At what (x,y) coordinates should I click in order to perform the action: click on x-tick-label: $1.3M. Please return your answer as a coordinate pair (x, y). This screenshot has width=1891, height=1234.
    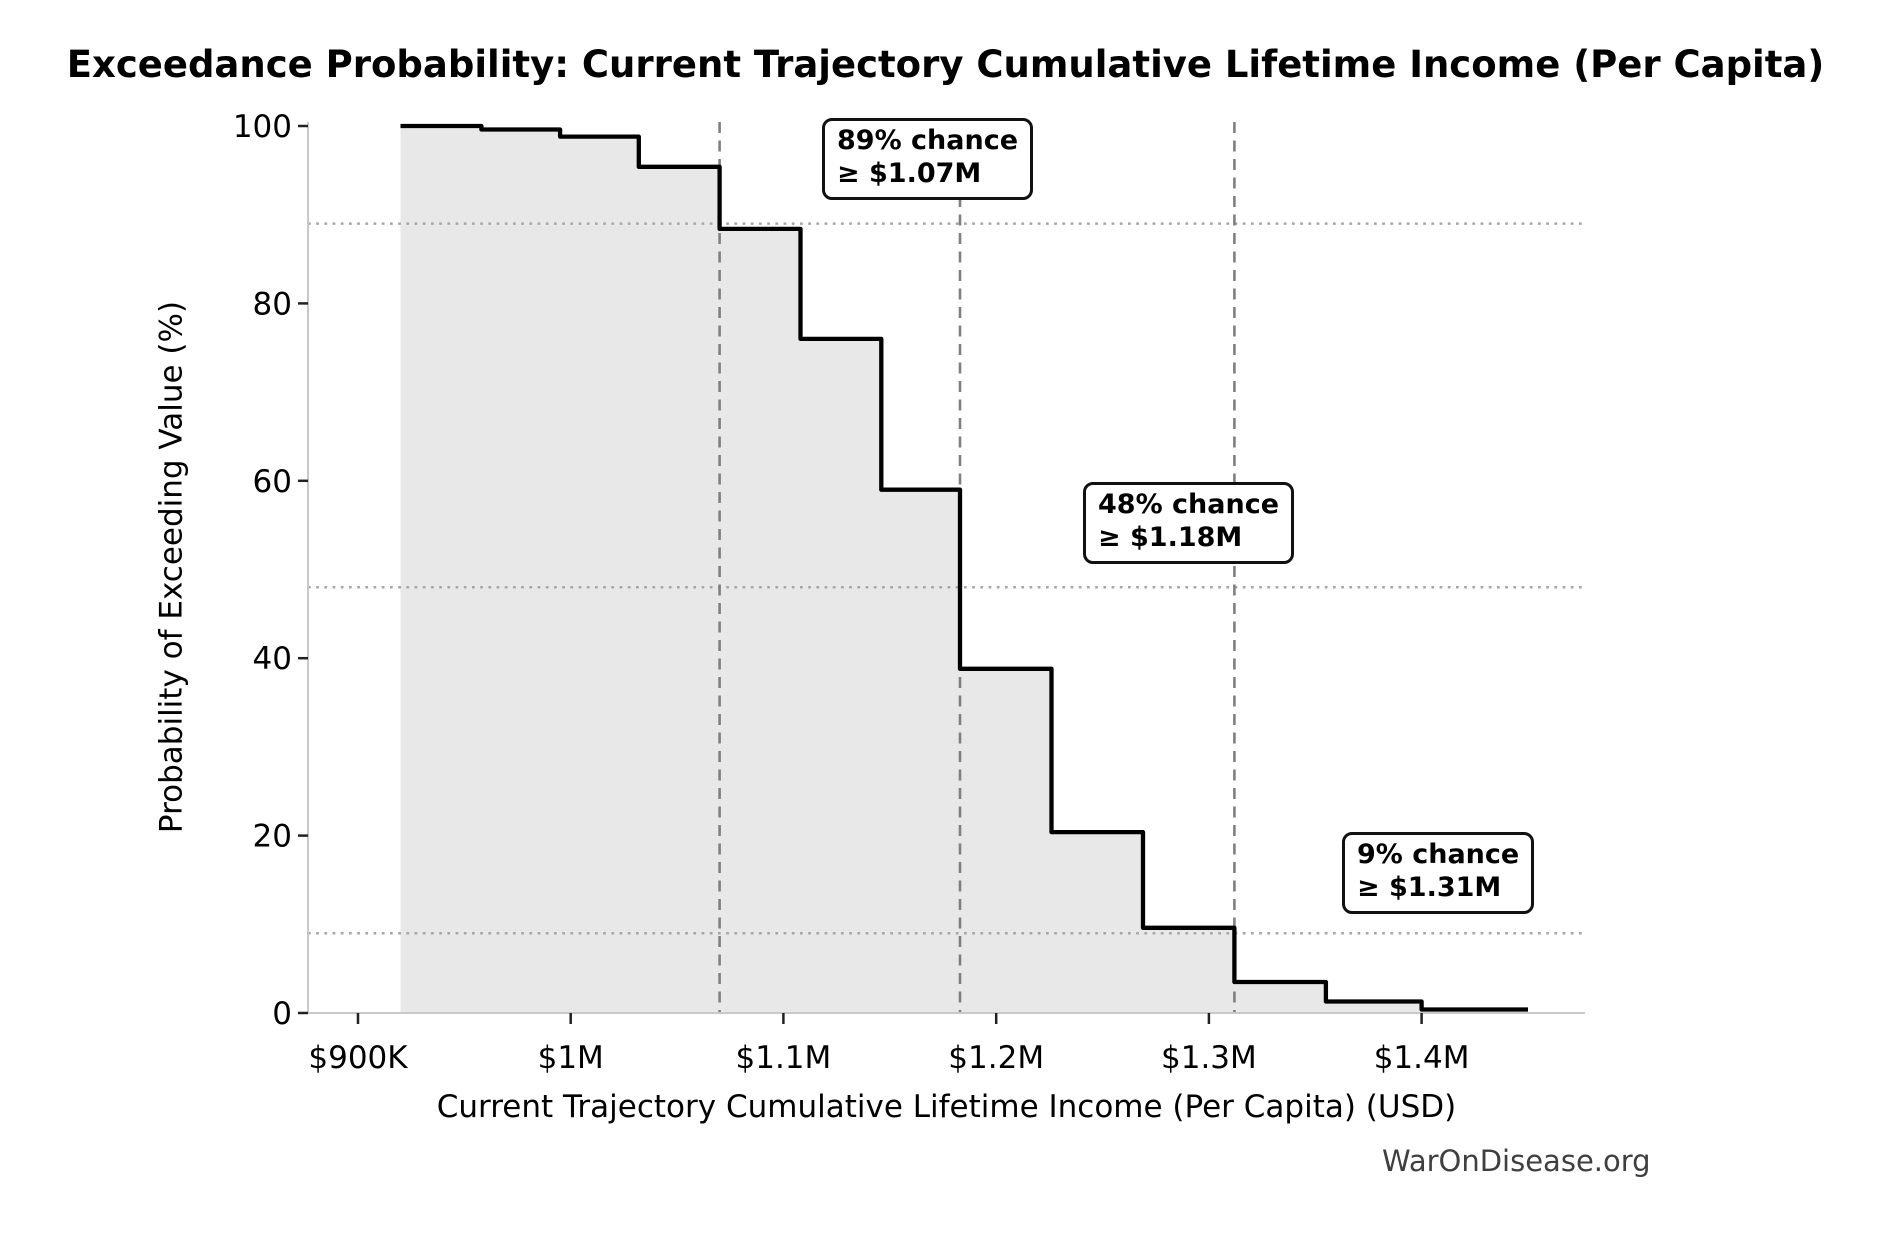
    Looking at the image, I should click on (1209, 1058).